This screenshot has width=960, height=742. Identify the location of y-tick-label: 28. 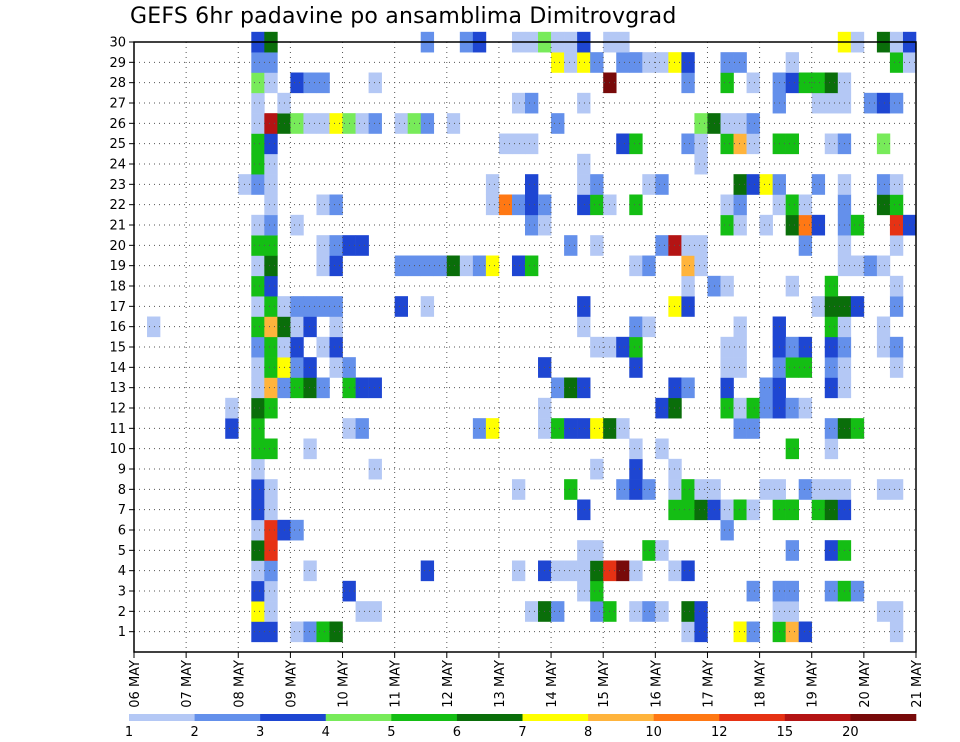
(117, 83).